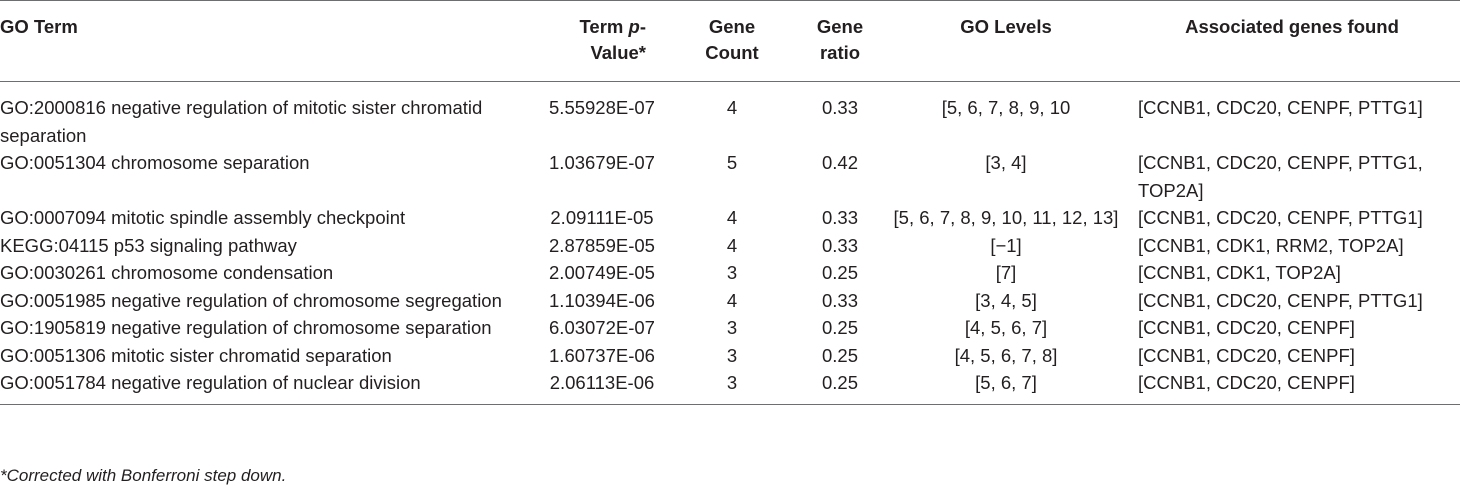  Describe the element at coordinates (1006, 327) in the screenshot. I see `cell-go-levels: [4, 5, 6, 7]` at that location.